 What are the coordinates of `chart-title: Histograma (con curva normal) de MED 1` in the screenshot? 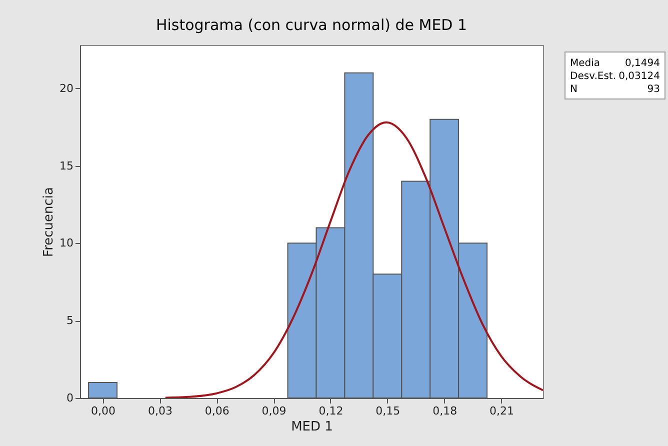 It's located at (312, 25).